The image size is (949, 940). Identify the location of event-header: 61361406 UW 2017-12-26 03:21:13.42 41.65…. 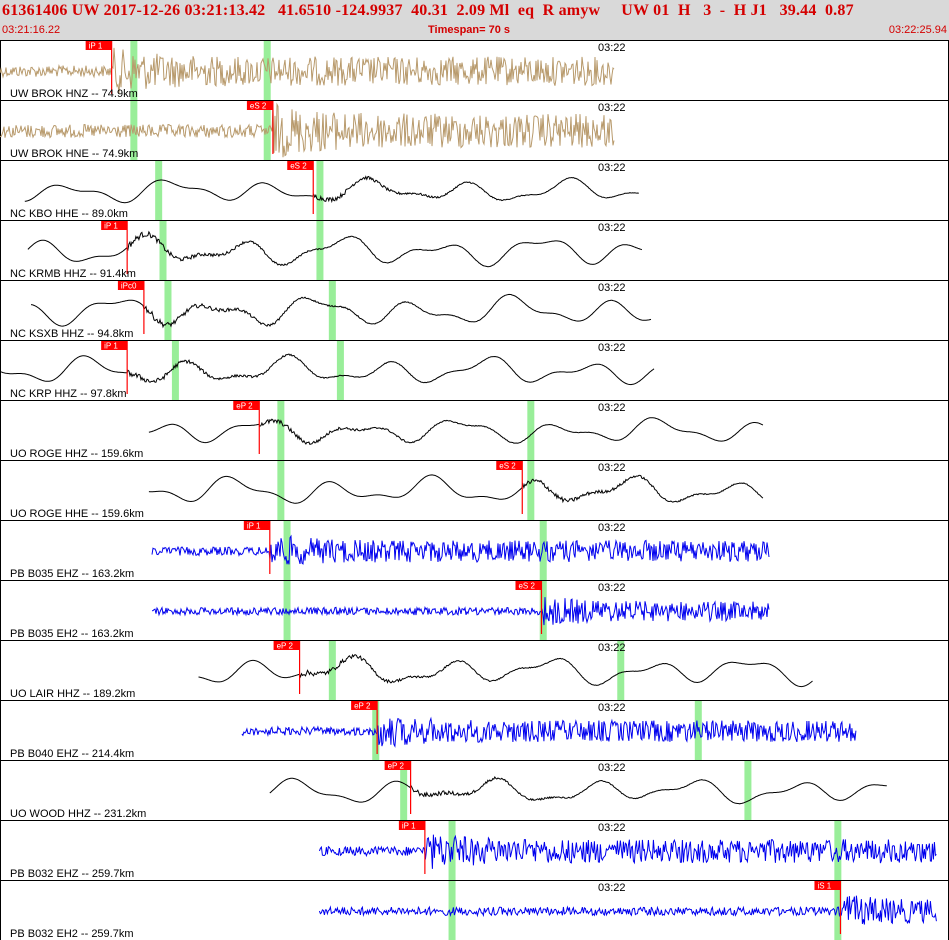
(474, 20).